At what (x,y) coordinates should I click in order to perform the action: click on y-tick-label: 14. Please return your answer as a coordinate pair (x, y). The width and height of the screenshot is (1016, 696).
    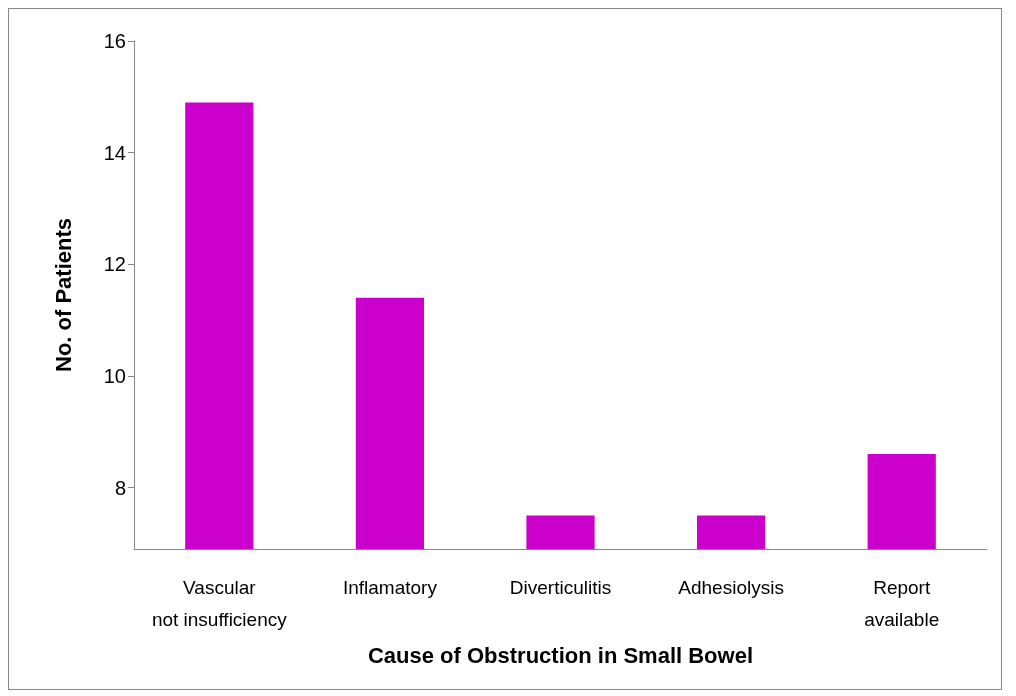
    Looking at the image, I should click on (114, 152).